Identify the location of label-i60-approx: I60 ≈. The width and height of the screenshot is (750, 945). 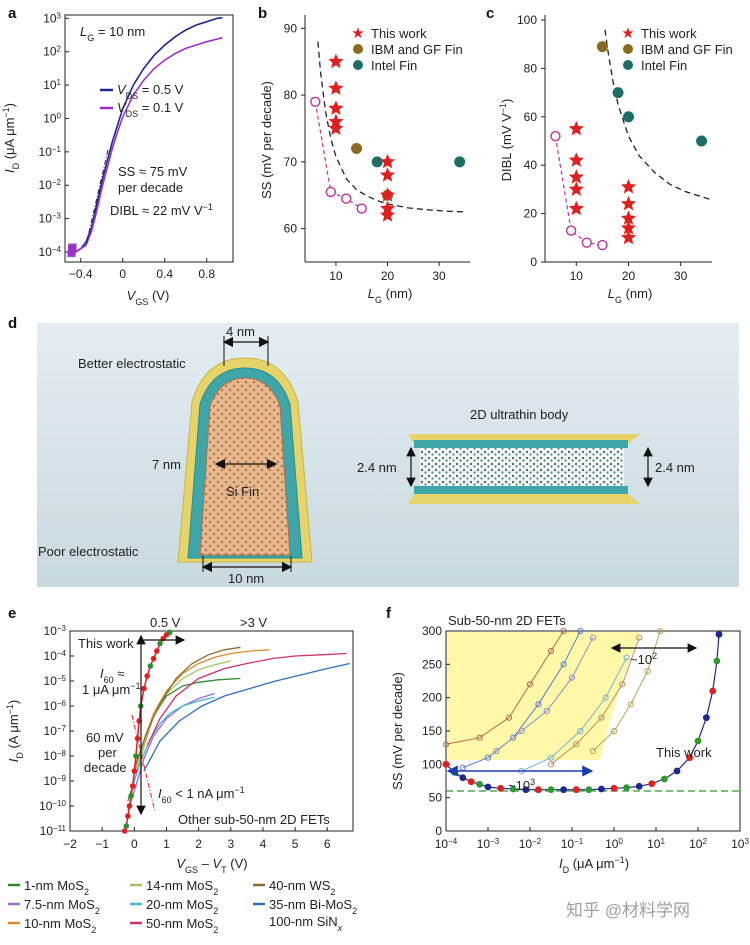
(112, 675).